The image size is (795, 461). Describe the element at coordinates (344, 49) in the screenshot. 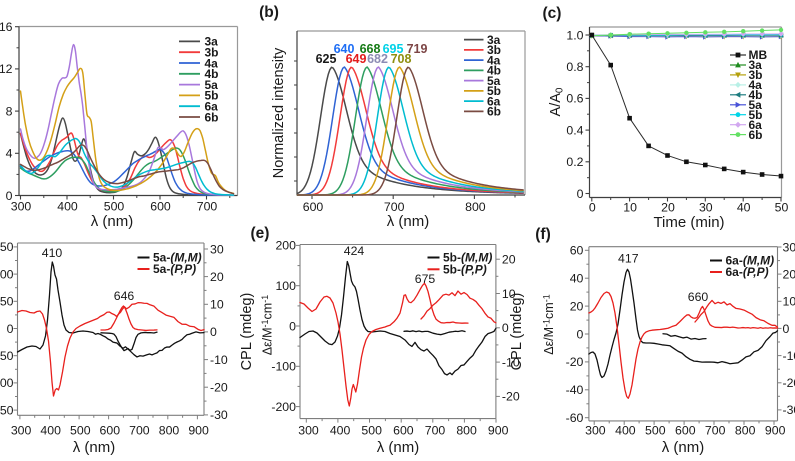

I see `svg-text: 640` at that location.